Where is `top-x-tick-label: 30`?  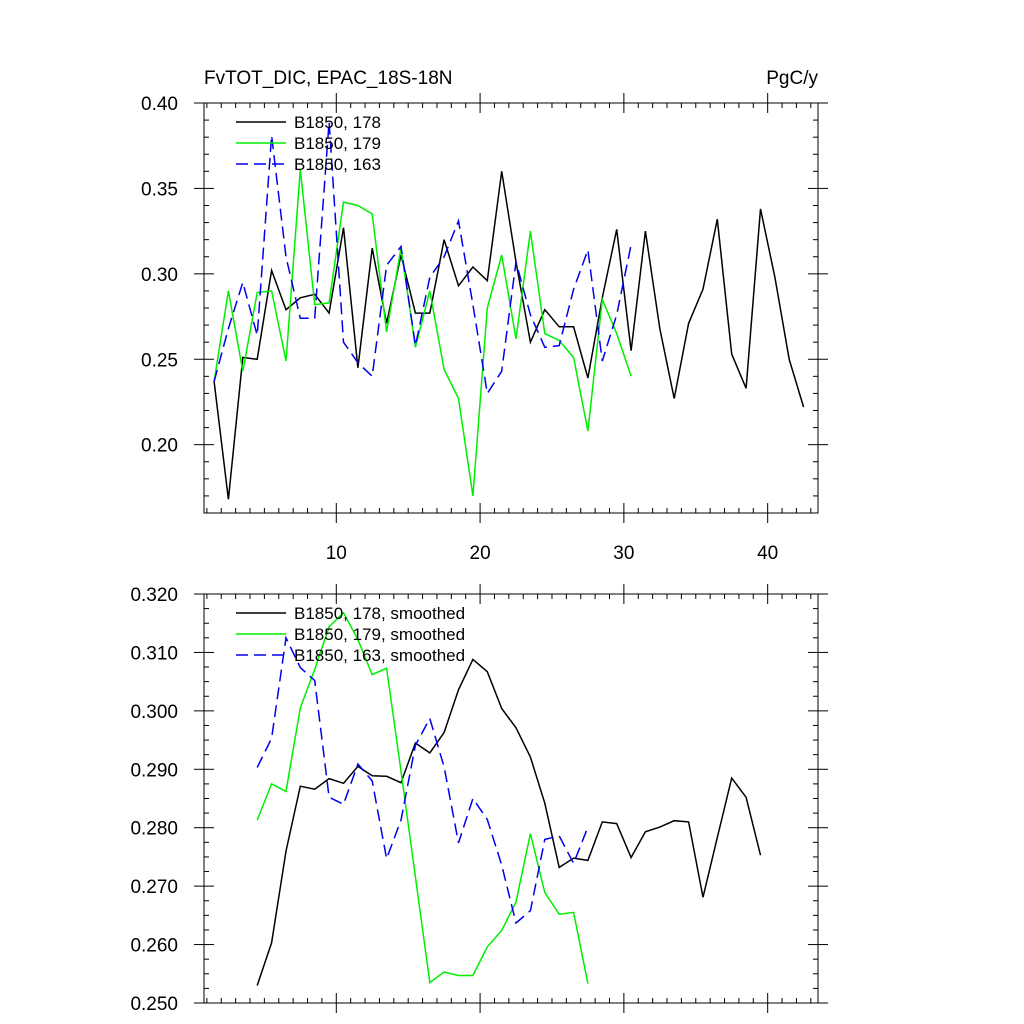
top-x-tick-label: 30 is located at coordinates (623, 553).